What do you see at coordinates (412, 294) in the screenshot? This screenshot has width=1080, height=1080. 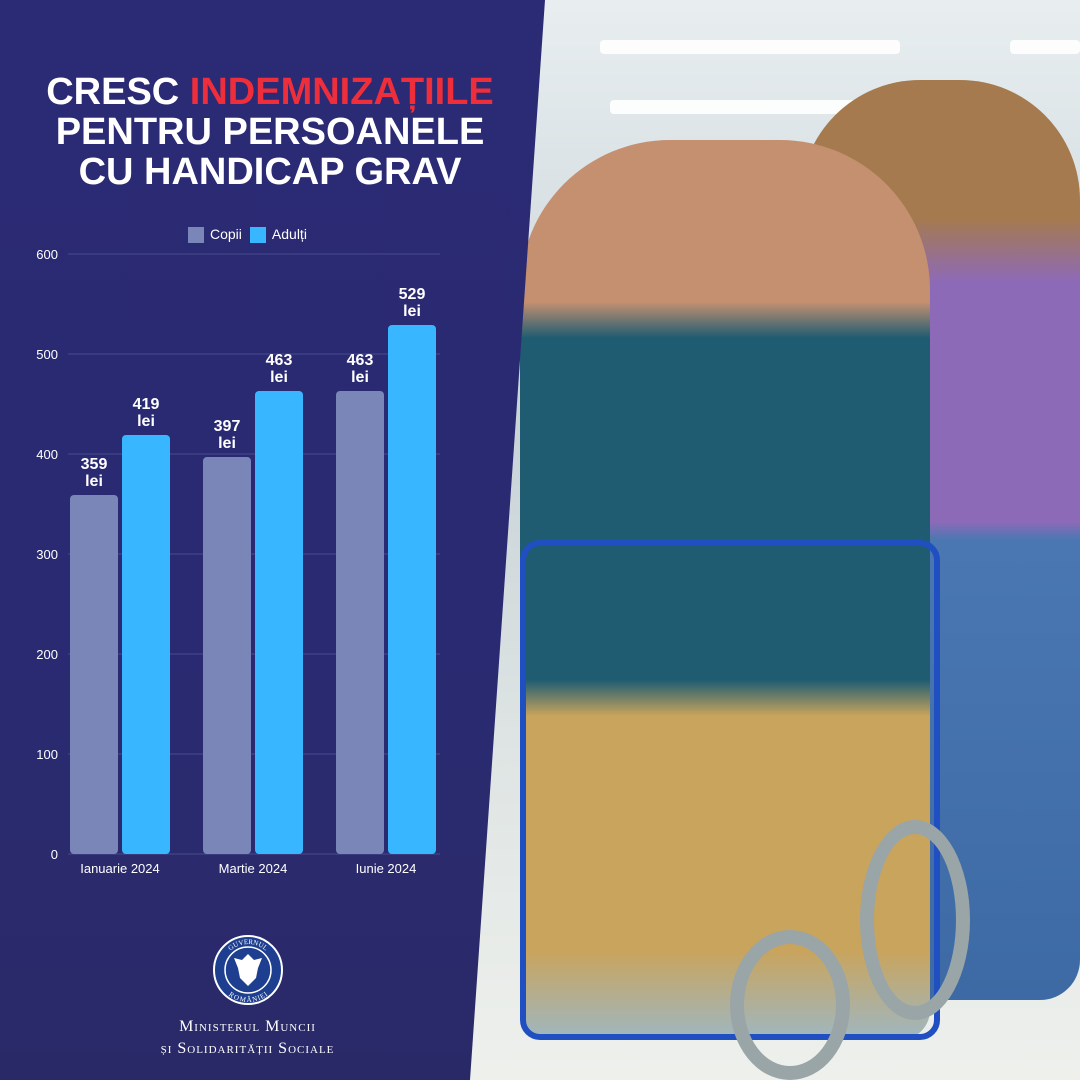 I see `data-label-value: 529` at bounding box center [412, 294].